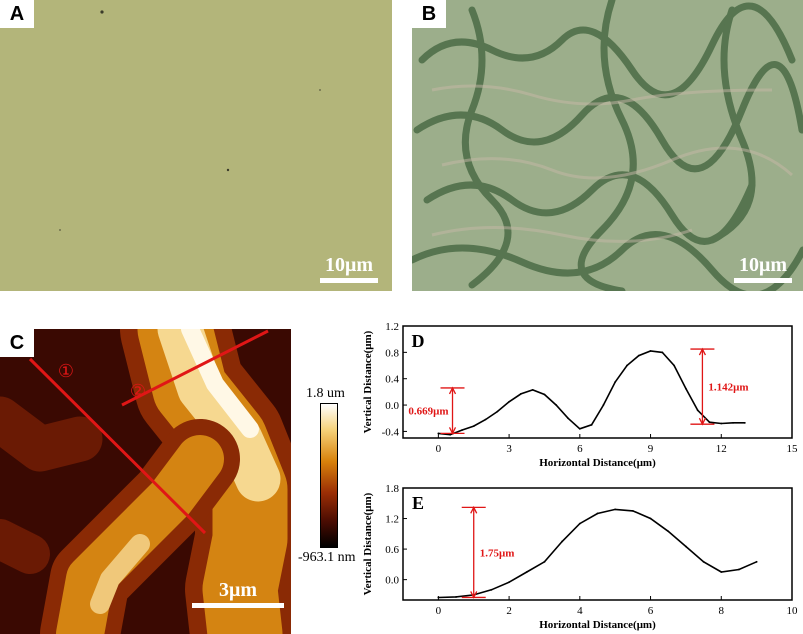 The height and width of the screenshot is (634, 803). I want to click on panel-c-scalebar: 3μm, so click(238, 593).